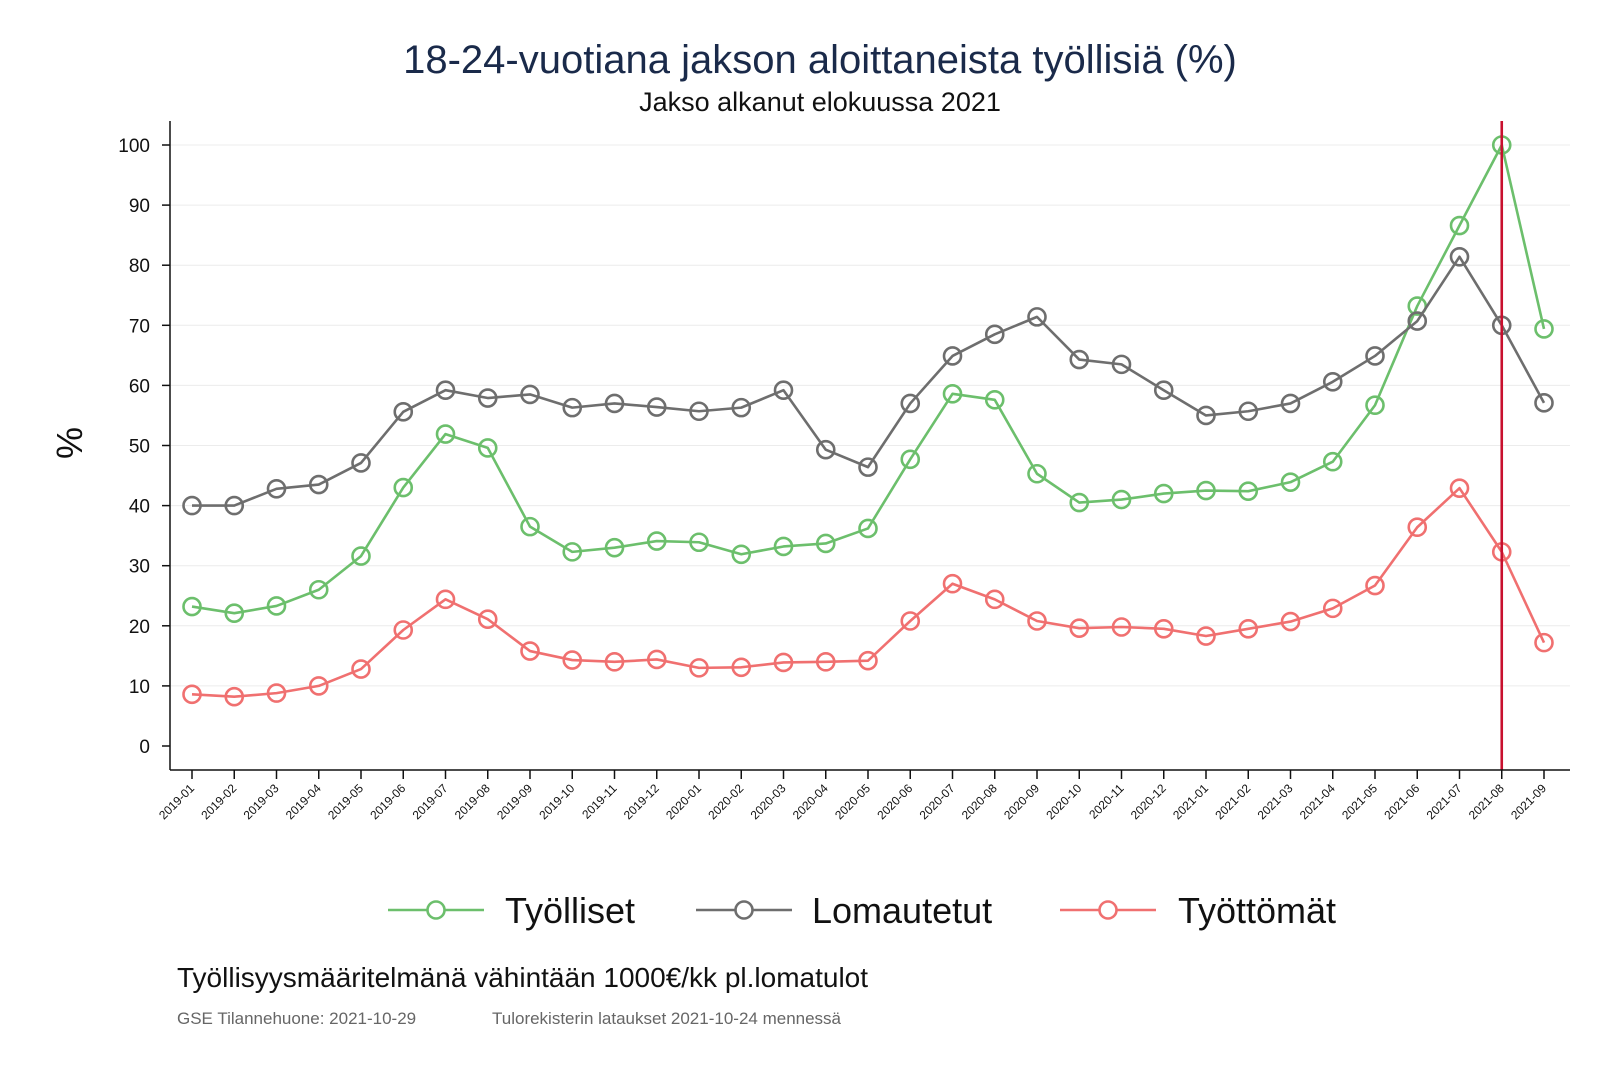 The height and width of the screenshot is (1067, 1600). Describe the element at coordinates (139, 627) in the screenshot. I see `y-tick-label: 20` at that location.